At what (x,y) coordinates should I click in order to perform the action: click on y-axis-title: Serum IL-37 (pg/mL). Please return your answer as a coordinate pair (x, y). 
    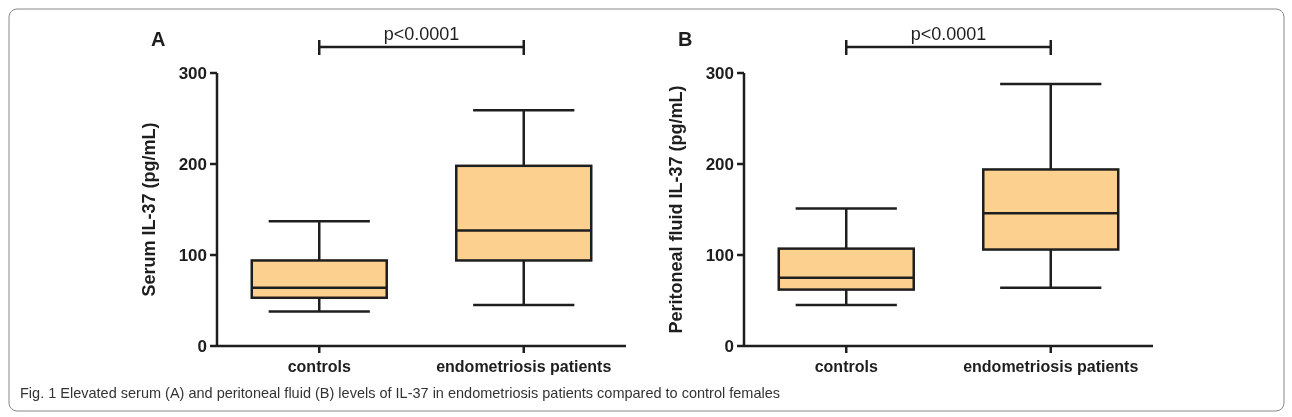
    Looking at the image, I should click on (149, 209).